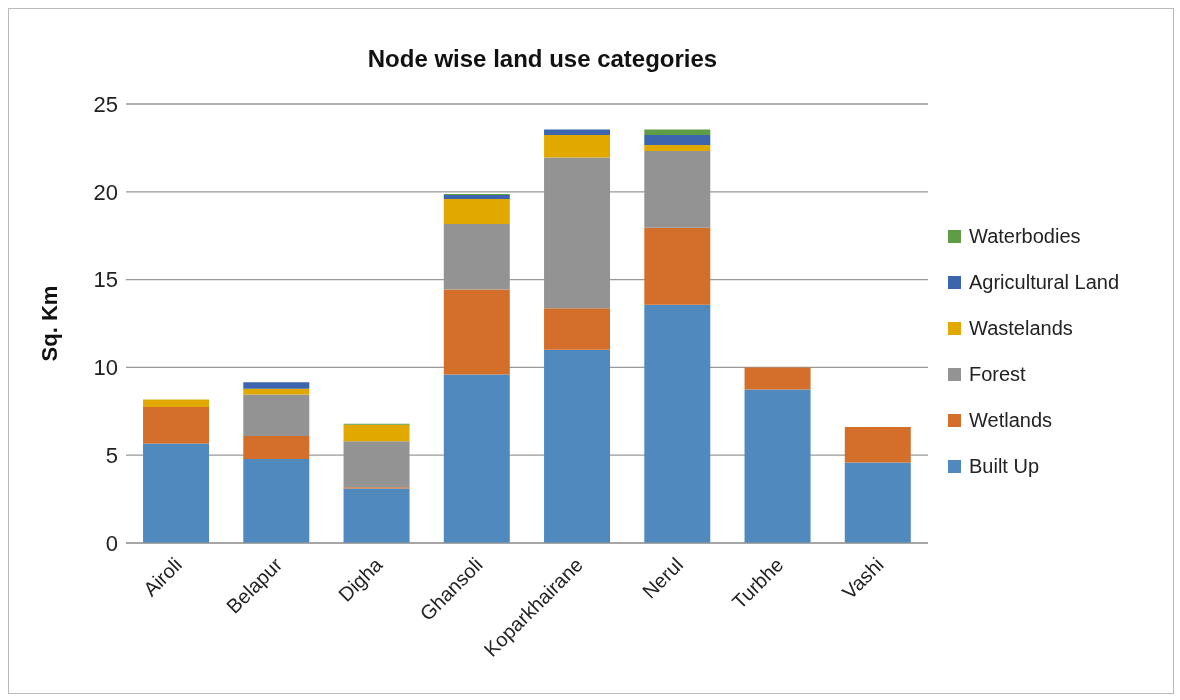  Describe the element at coordinates (49, 323) in the screenshot. I see `y-axis-title: Sq. Km` at that location.